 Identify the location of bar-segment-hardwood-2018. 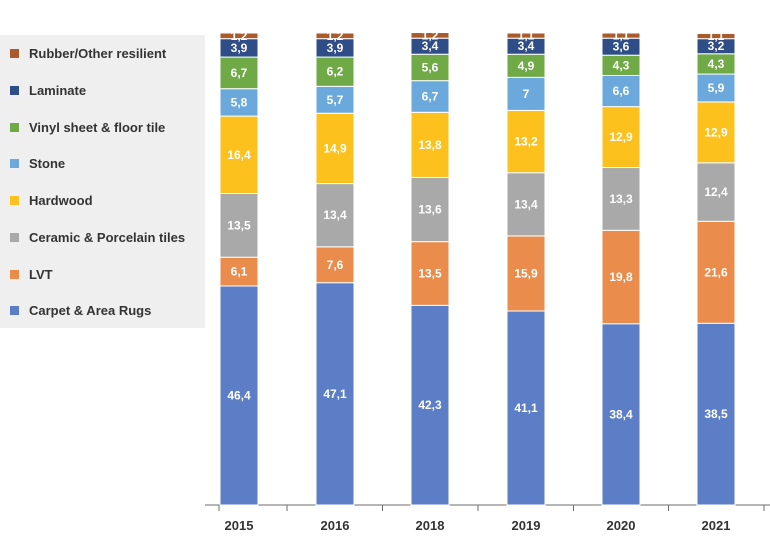
(430, 144).